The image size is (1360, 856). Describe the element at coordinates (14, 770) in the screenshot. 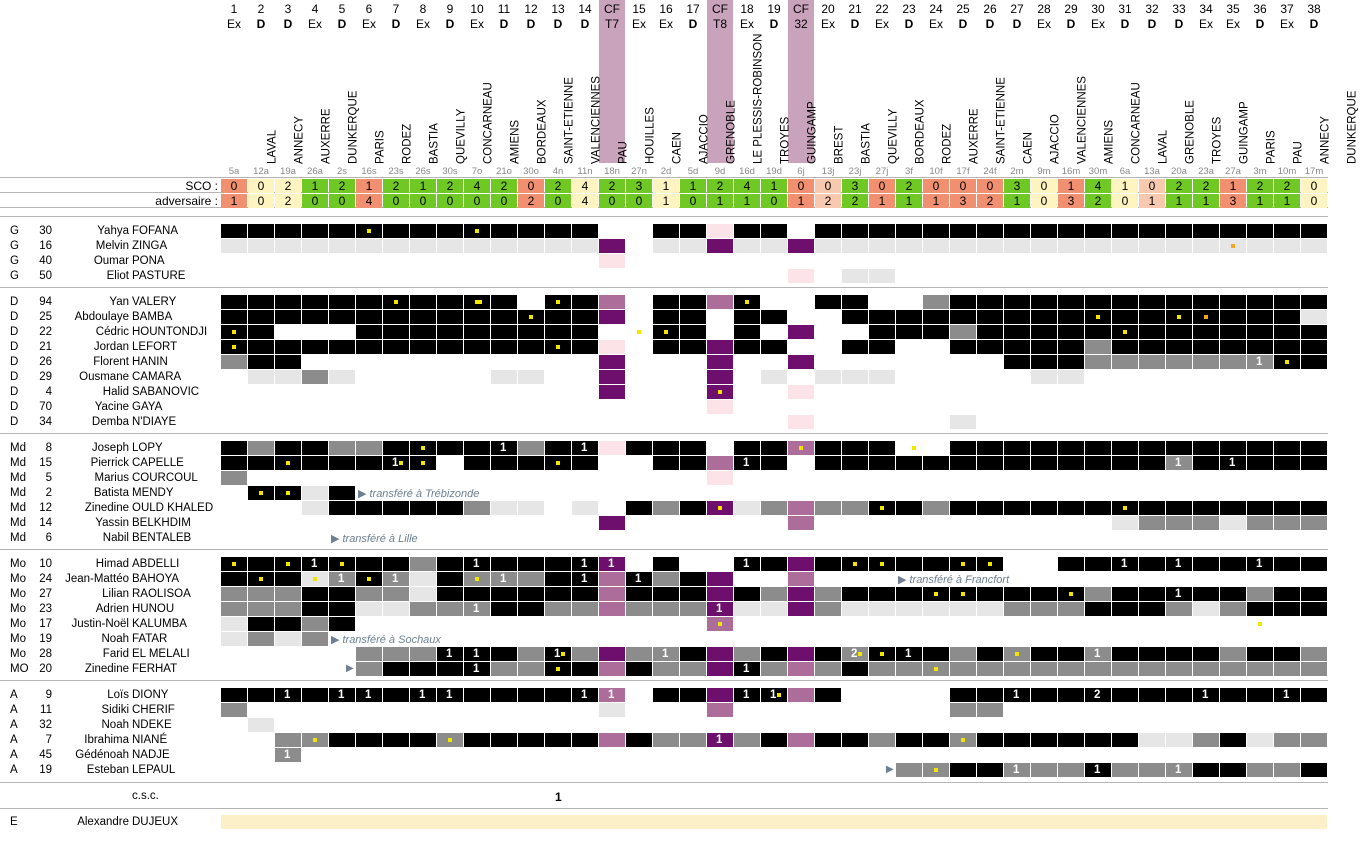

I see `player-position: A` at that location.